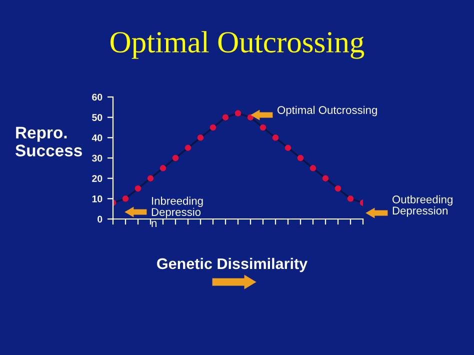  I want to click on y-tick-label: 60, so click(97, 97).